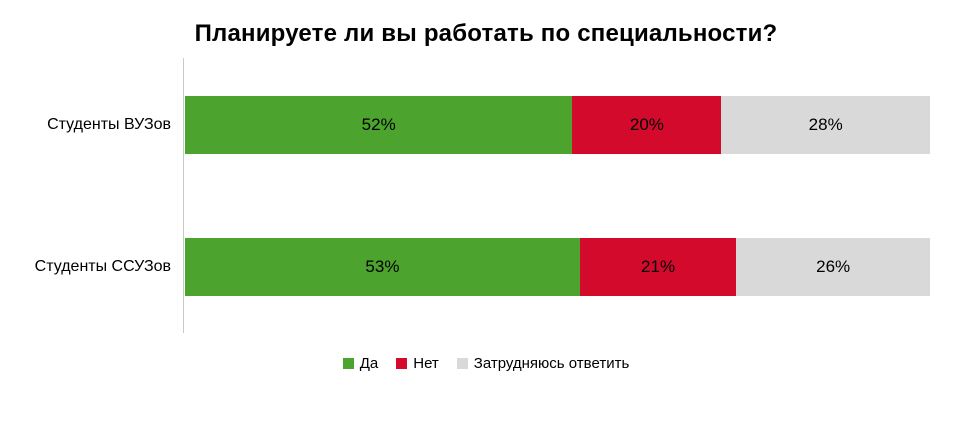 The image size is (972, 431). I want to click on y-axis-line, so click(183, 195).